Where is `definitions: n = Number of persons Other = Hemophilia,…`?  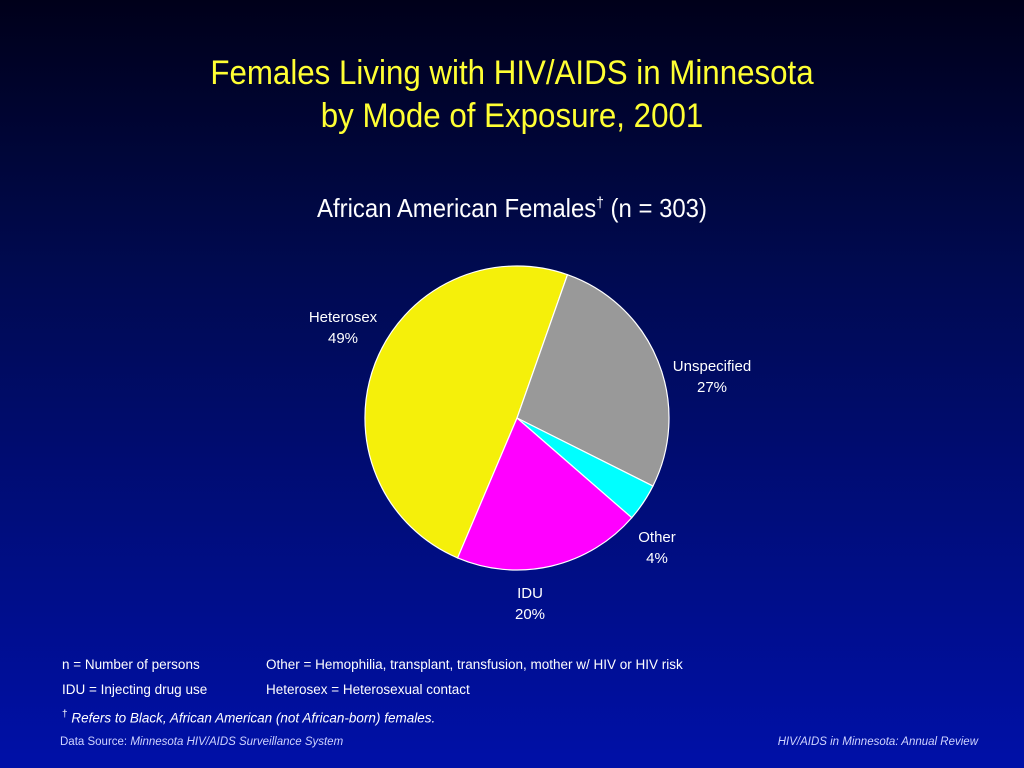 definitions: n = Number of persons Other = Hemophilia,… is located at coordinates (372, 692).